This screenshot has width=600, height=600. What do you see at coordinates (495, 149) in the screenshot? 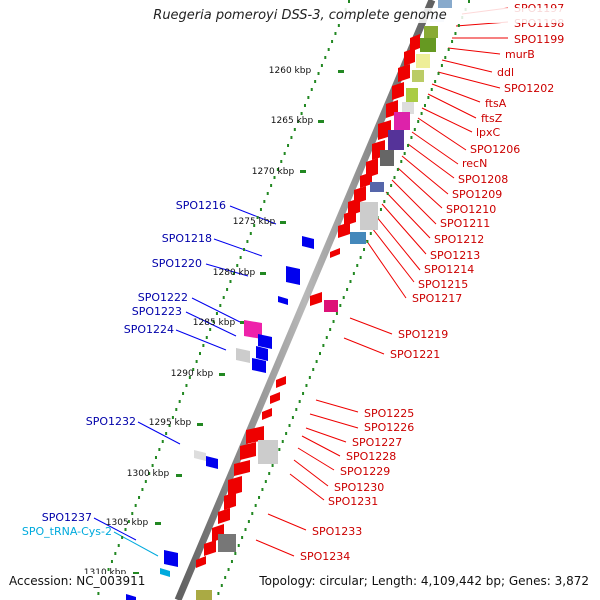
I see `gene-label: SPO1206` at bounding box center [495, 149].